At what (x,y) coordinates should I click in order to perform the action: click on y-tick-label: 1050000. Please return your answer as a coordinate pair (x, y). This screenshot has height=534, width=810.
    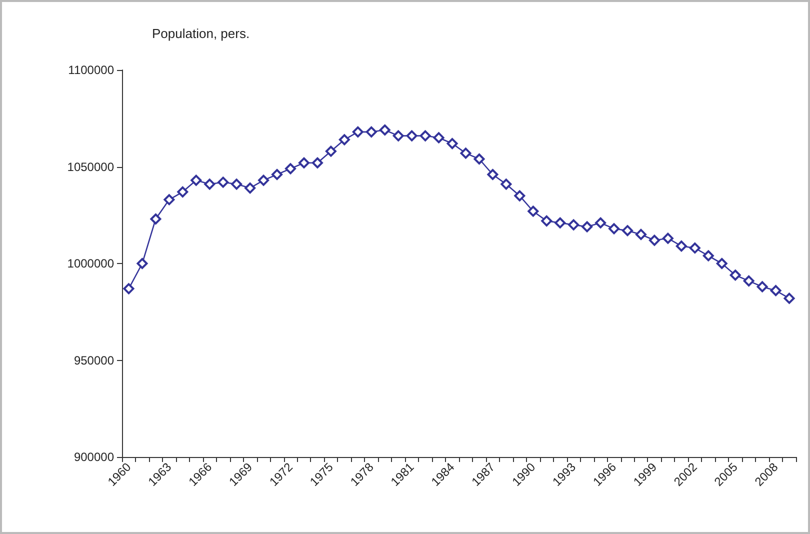
    Looking at the image, I should click on (90, 167).